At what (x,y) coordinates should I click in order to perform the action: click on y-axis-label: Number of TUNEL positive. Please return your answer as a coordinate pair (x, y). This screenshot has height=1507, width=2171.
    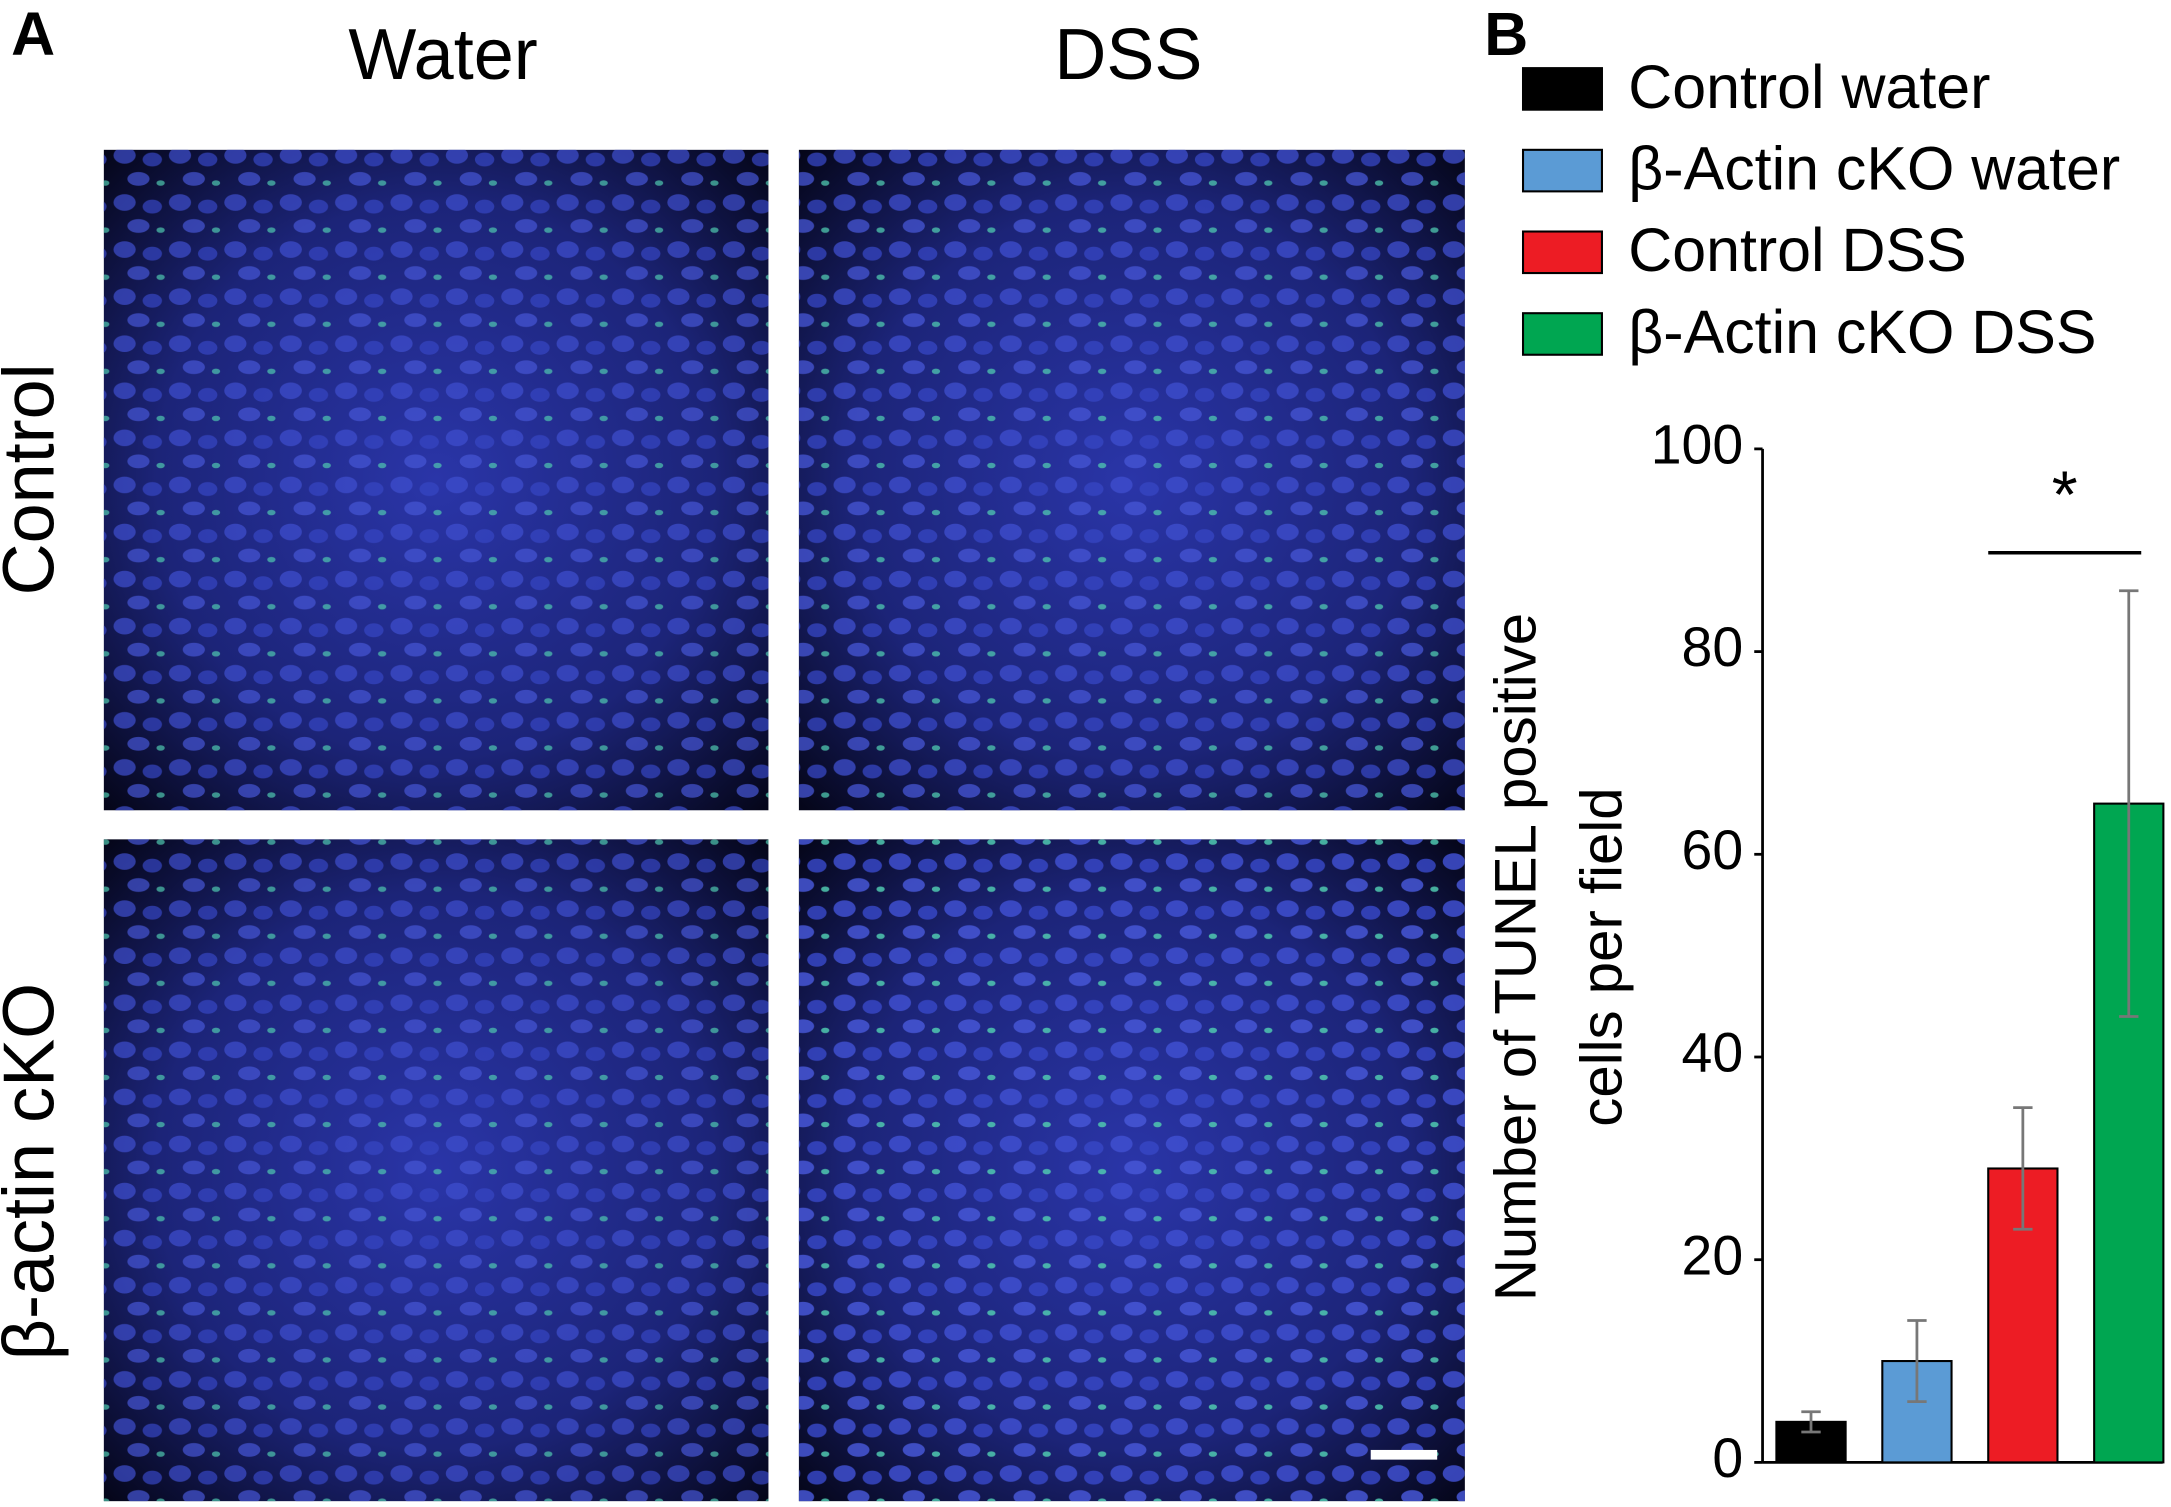
    Looking at the image, I should click on (1516, 957).